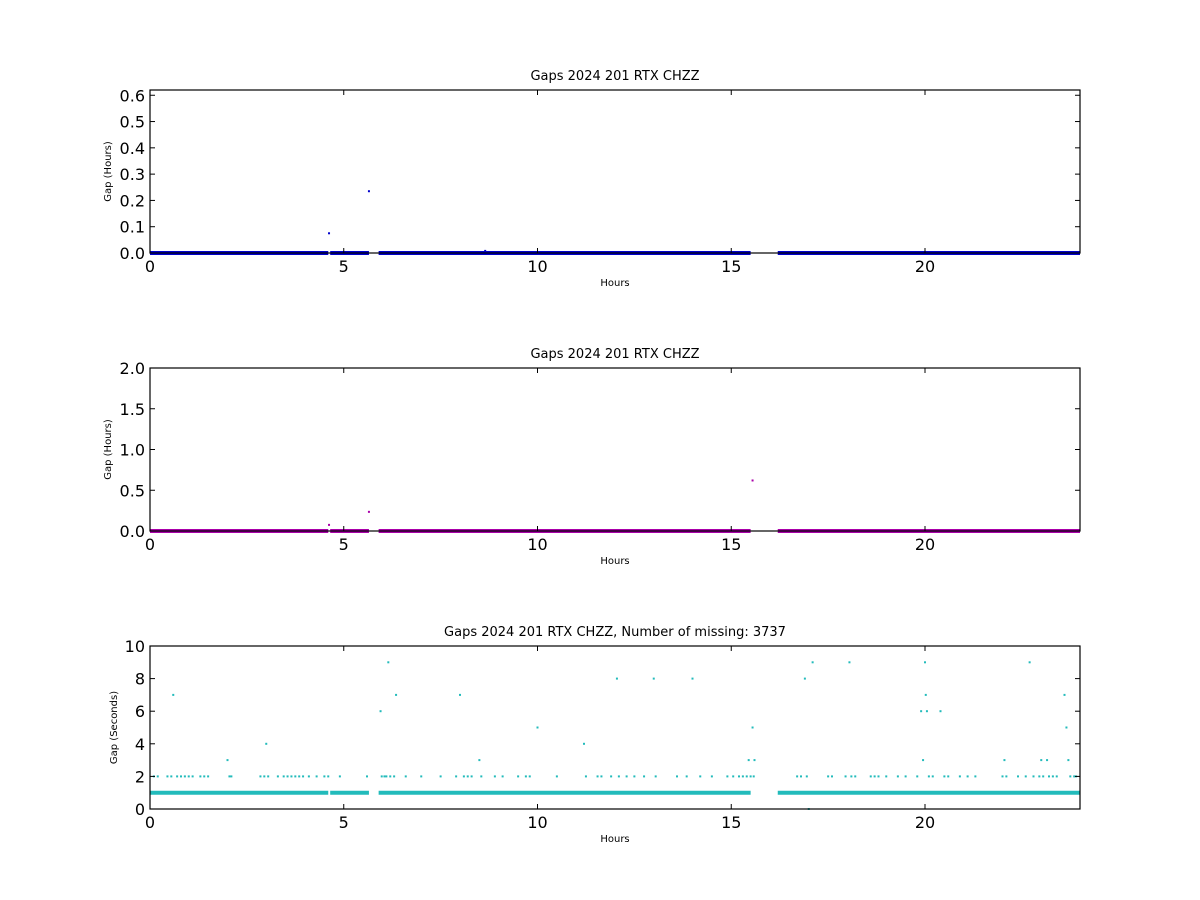  I want to click on y-tick-label: 0.3, so click(132, 174).